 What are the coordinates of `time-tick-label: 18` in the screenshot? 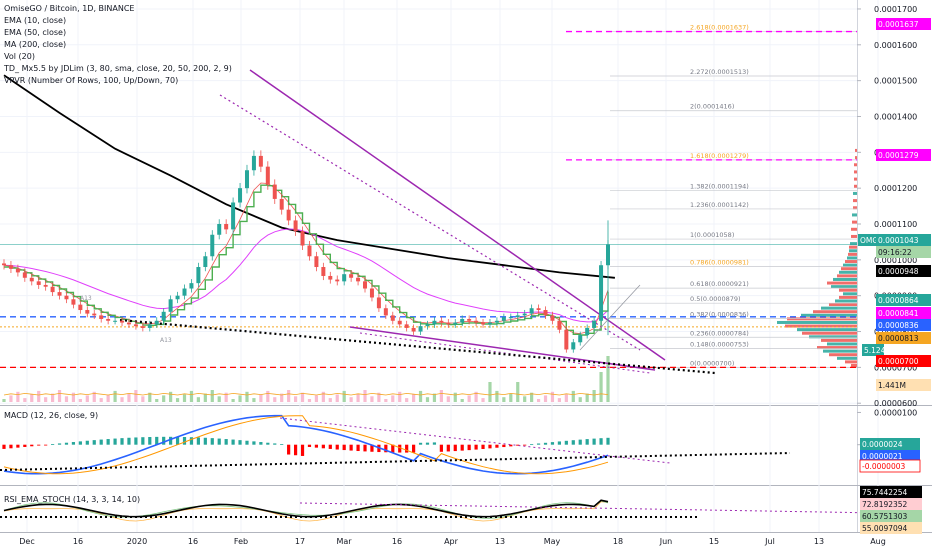 It's located at (618, 541).